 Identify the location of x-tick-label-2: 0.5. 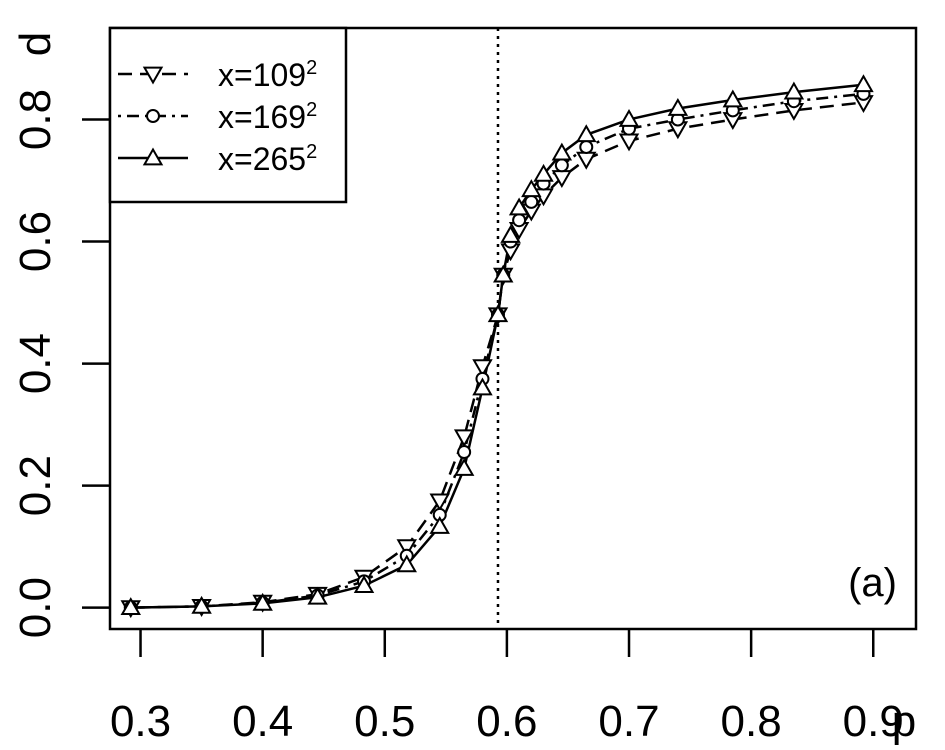
(384, 721).